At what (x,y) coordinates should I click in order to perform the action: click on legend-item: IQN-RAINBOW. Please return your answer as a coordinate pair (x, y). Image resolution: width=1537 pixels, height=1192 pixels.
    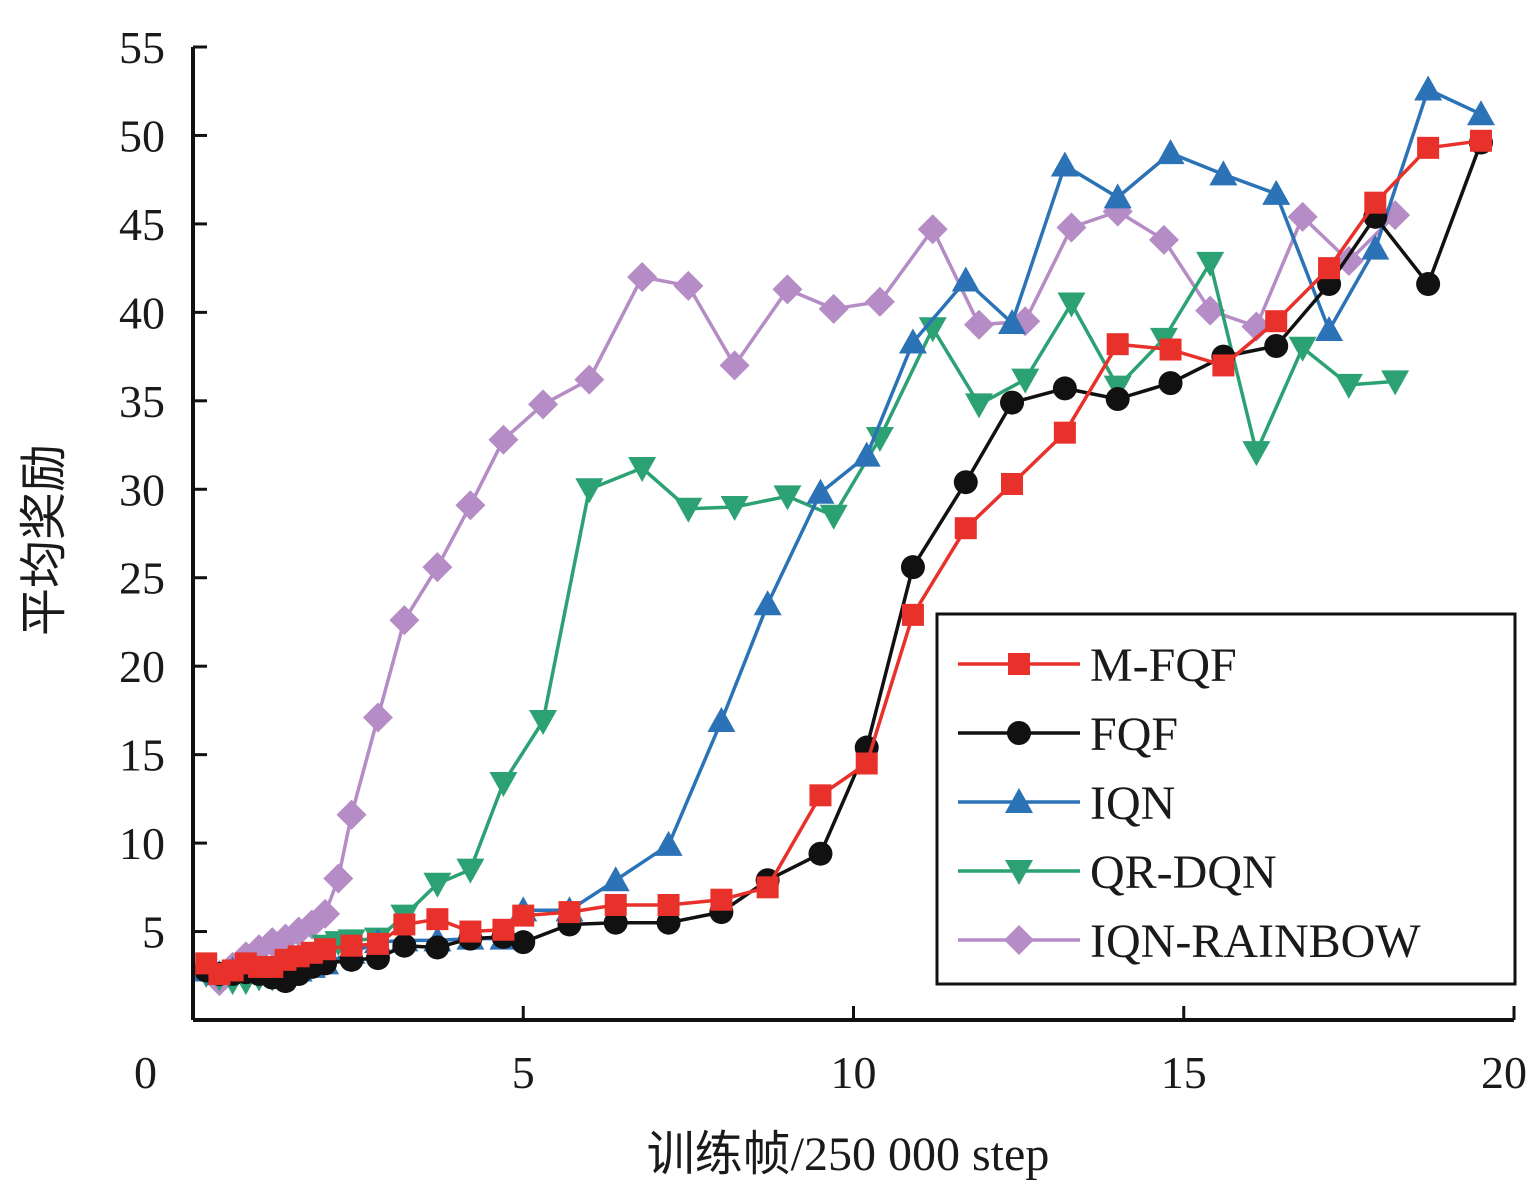
    Looking at the image, I should click on (1189, 941).